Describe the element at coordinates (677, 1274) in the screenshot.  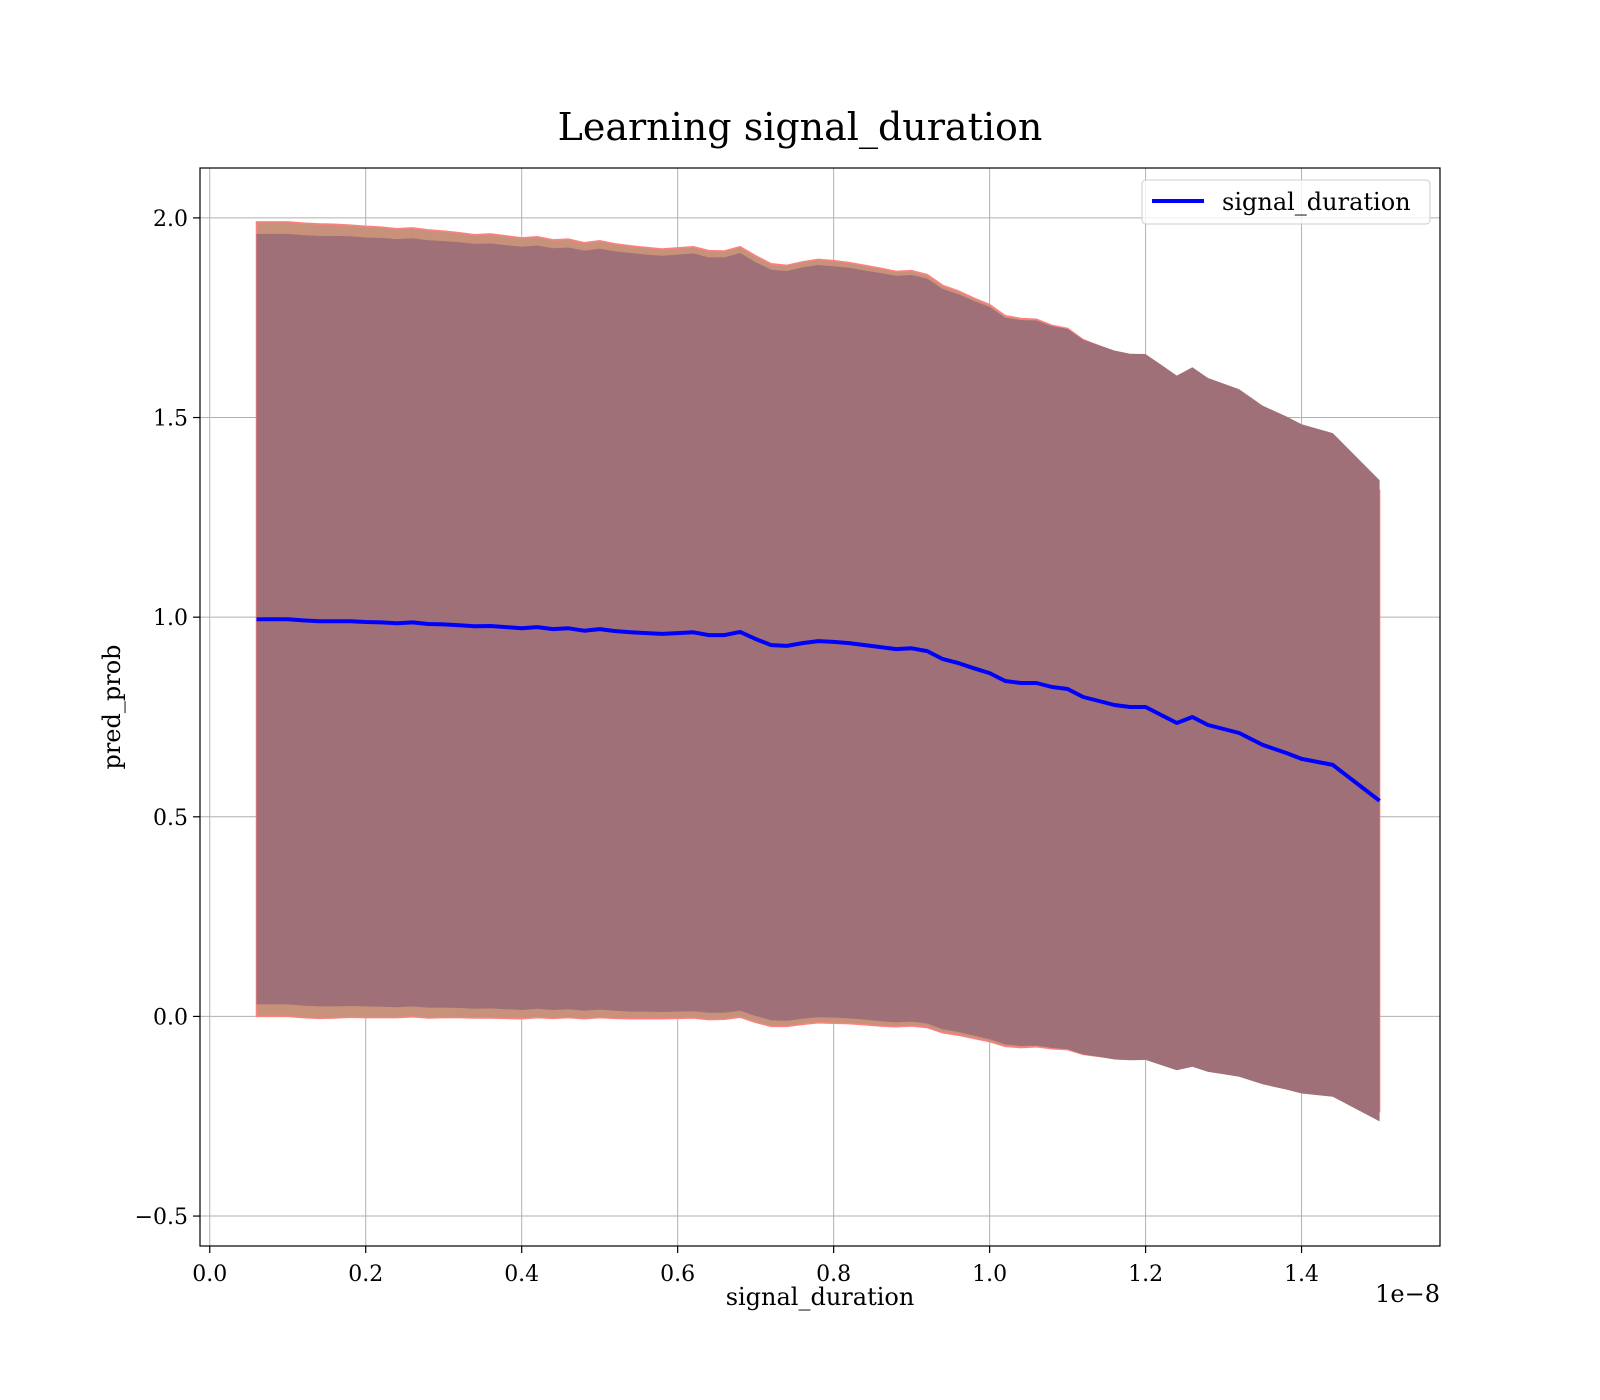
I see `x-tick-label: 0.6` at that location.